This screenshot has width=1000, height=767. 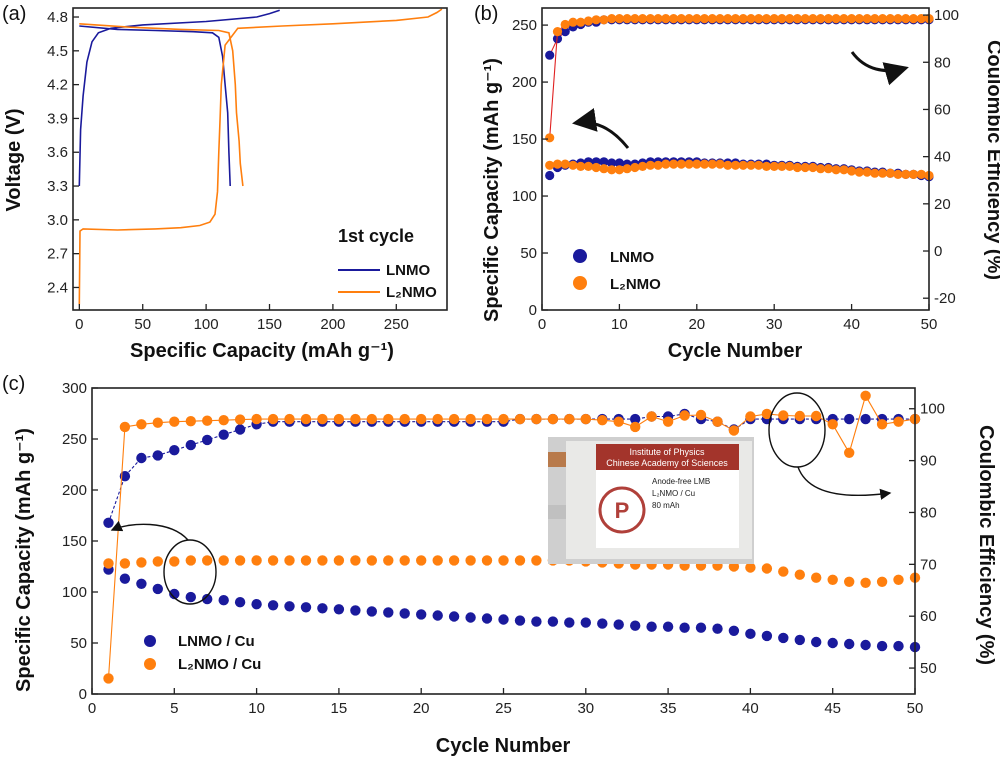 I want to click on ce-connector-line, so click(x=511, y=468).